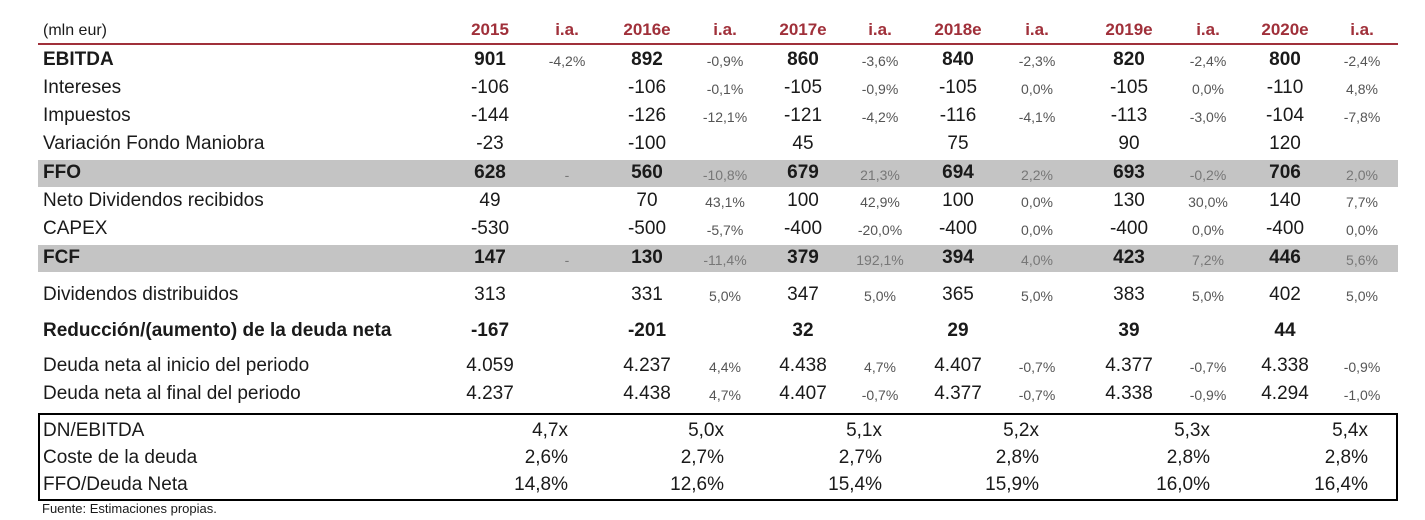  What do you see at coordinates (1285, 365) in the screenshot?
I see `value-cell: 4.338` at bounding box center [1285, 365].